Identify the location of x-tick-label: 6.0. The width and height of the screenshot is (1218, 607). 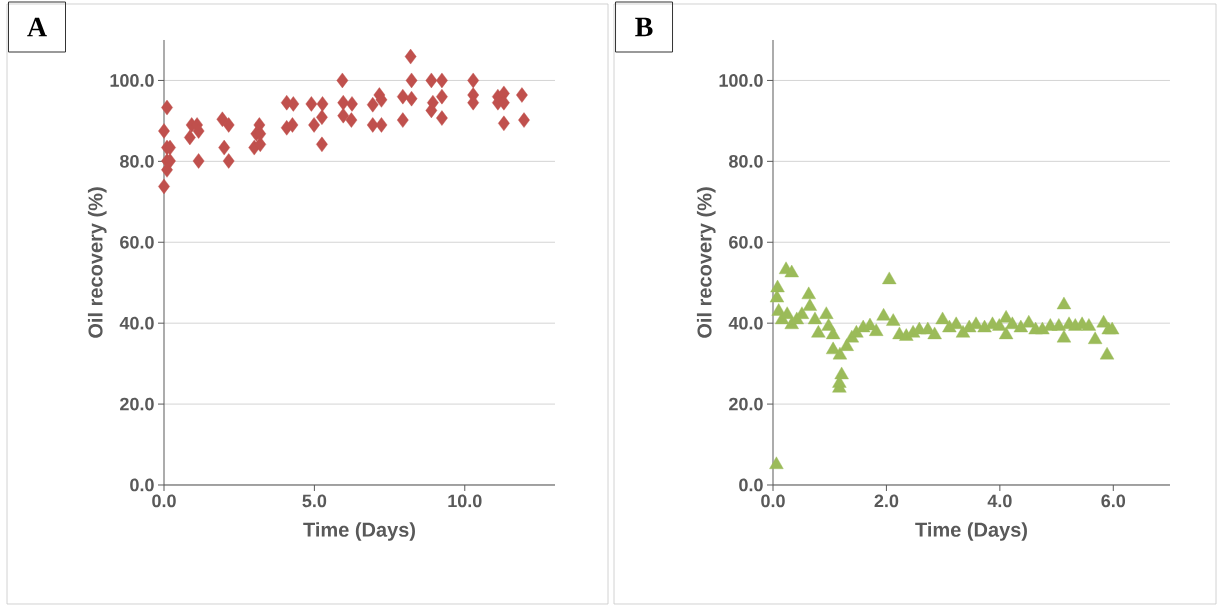
(1113, 501).